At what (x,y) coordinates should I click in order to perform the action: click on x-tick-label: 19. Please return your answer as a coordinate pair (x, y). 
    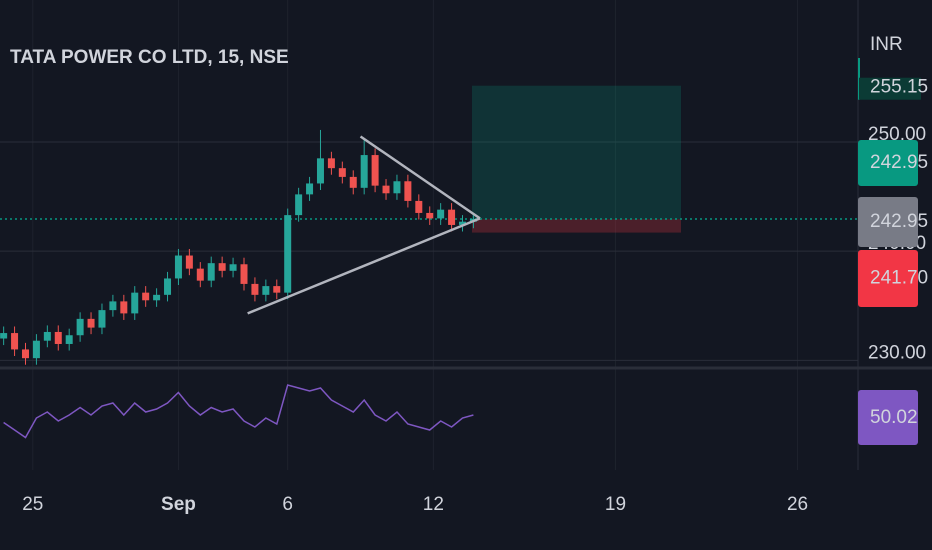
    Looking at the image, I should click on (615, 504).